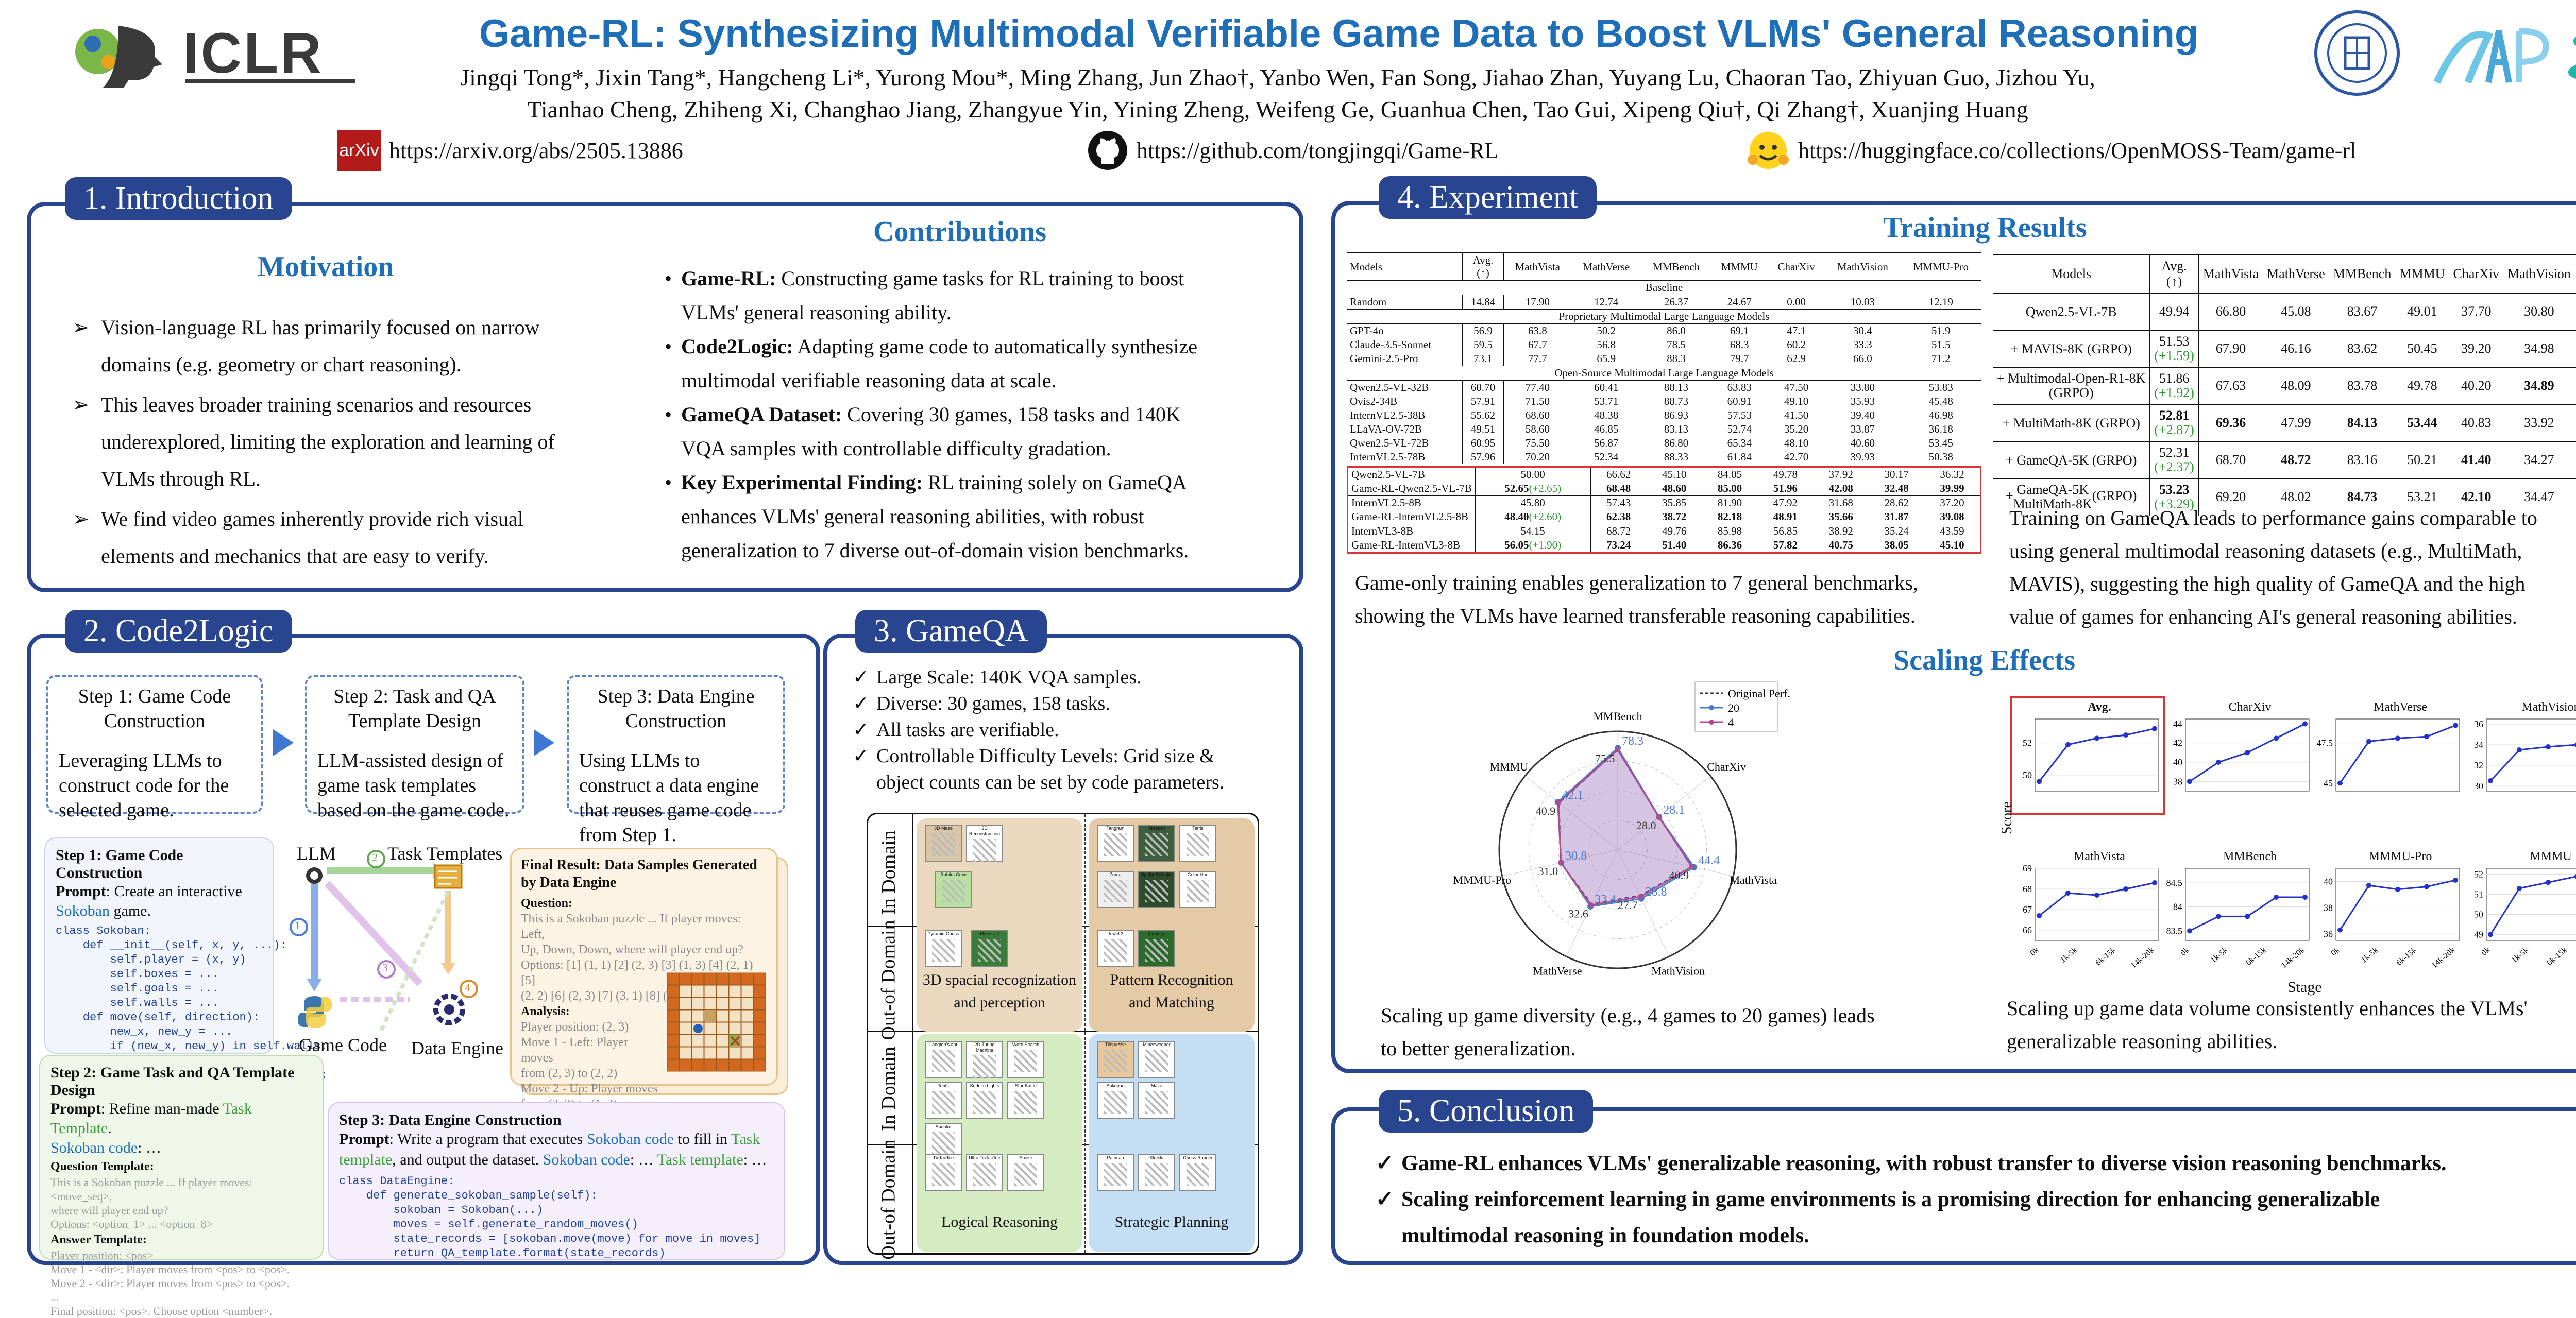  Describe the element at coordinates (665, 397) in the screenshot. I see `introduction-panel` at that location.